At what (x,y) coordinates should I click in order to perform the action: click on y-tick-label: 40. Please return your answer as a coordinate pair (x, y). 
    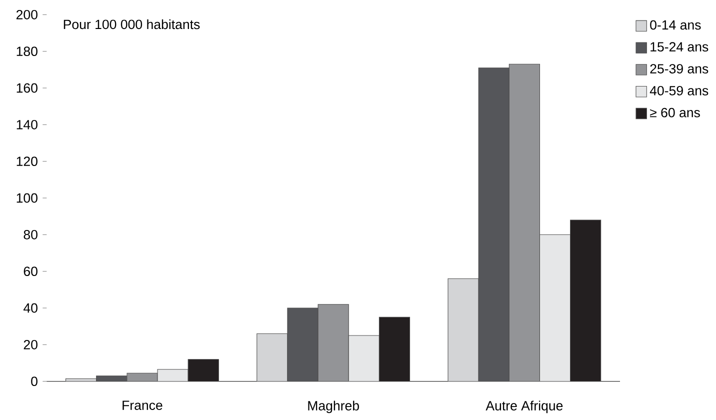
    Looking at the image, I should click on (31, 308).